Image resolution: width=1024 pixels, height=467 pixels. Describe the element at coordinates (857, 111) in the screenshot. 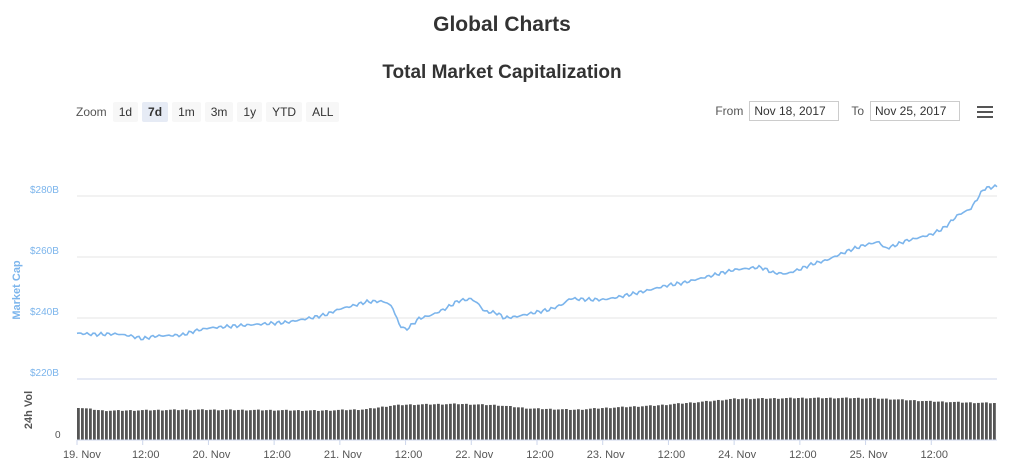

I see `to-label: To` at that location.